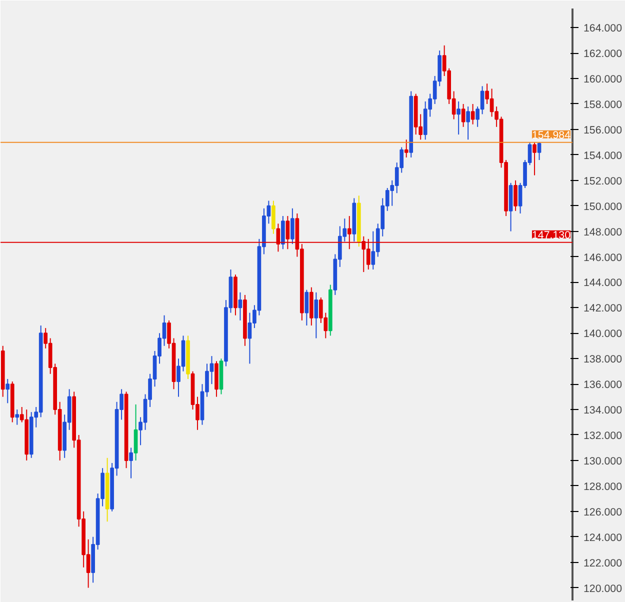  What do you see at coordinates (603, 563) in the screenshot?
I see `y-tick-label: 122.000` at bounding box center [603, 563].